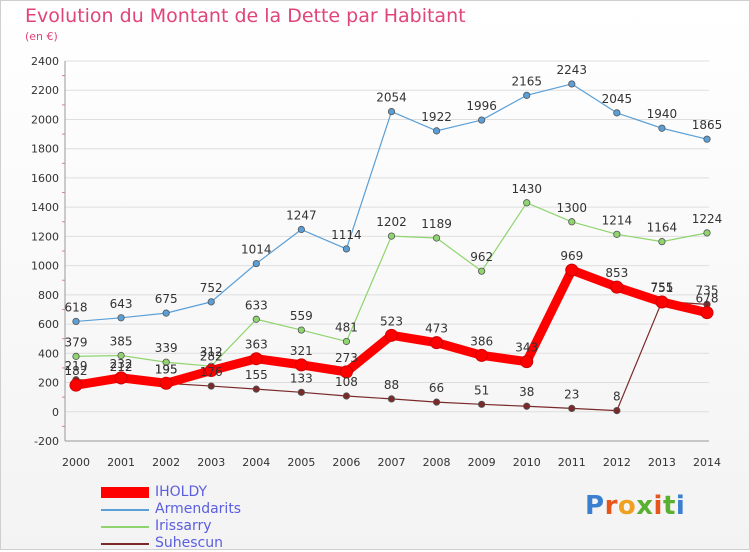 This screenshot has width=750, height=552. What do you see at coordinates (211, 288) in the screenshot?
I see `data-label-armendarits: 752` at bounding box center [211, 288].